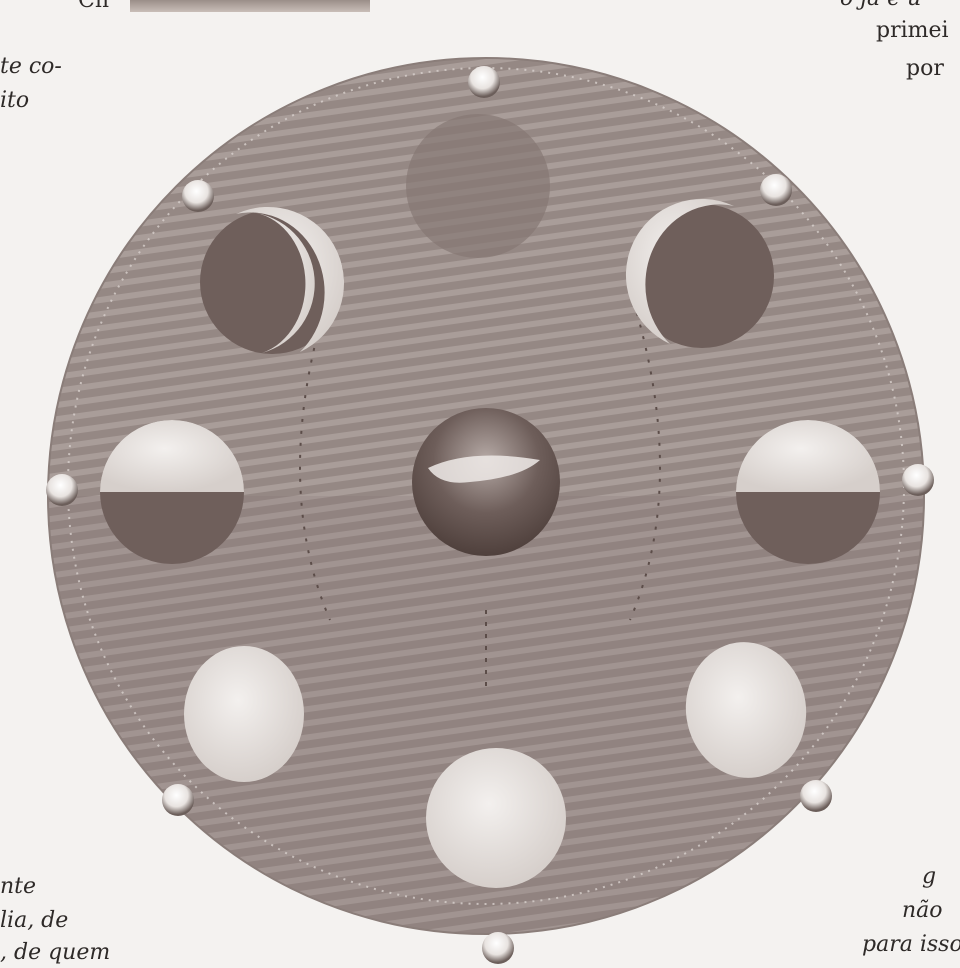 The image size is (960, 968). What do you see at coordinates (925, 68) in the screenshot?
I see `right-text-line-2: por` at bounding box center [925, 68].